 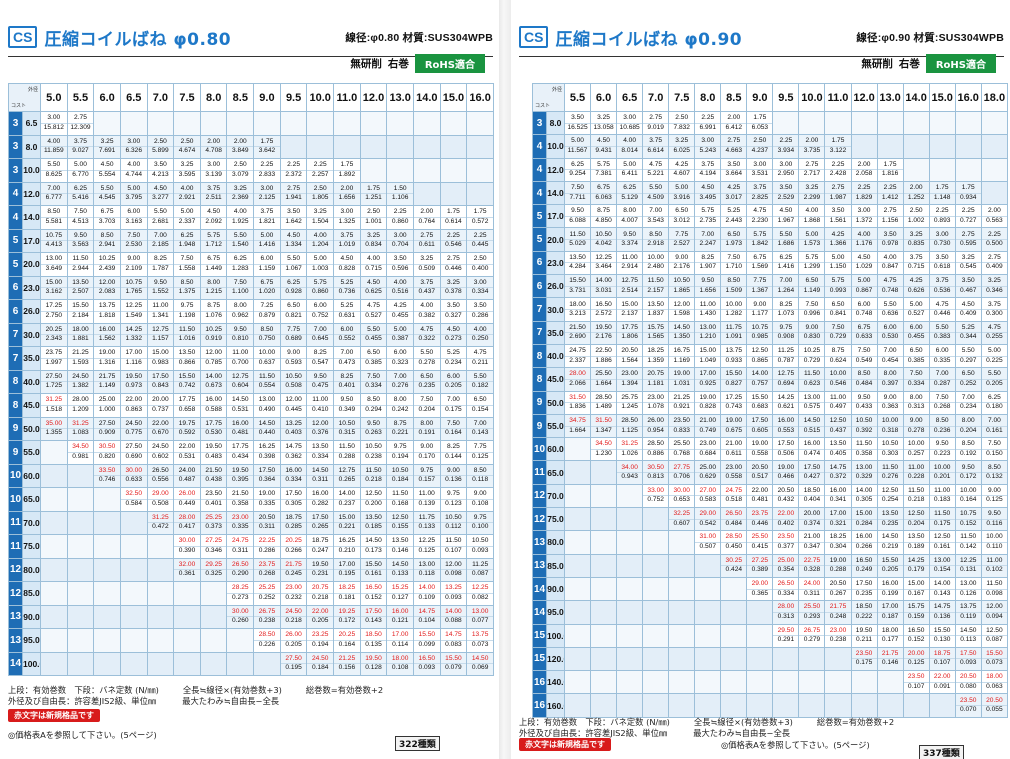 What do you see at coordinates (786, 616) in the screenshot?
I see `spring-rate: 0.313` at bounding box center [786, 616].